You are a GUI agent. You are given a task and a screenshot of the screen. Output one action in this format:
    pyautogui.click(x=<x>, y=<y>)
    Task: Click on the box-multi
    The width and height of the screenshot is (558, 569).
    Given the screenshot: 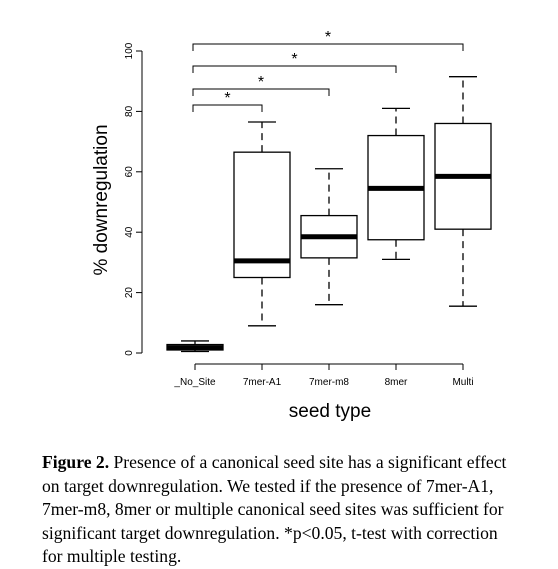 What is the action you would take?
    pyautogui.click(x=463, y=191)
    